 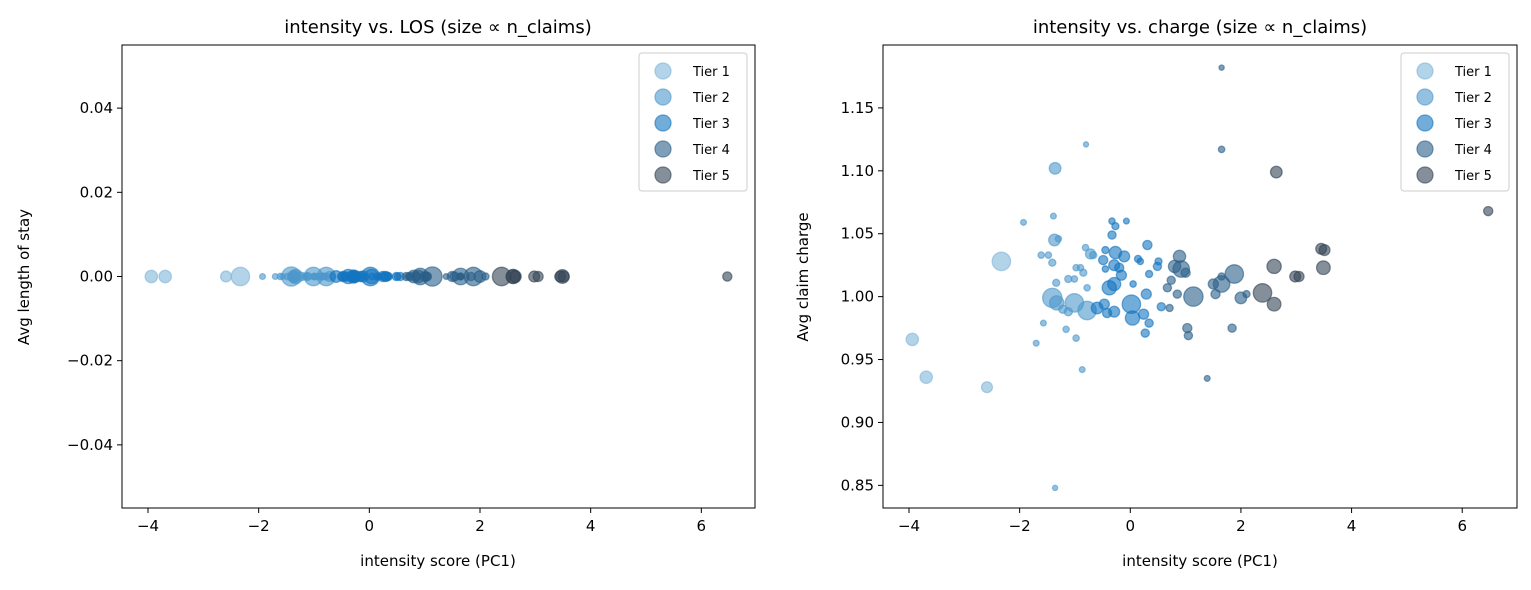 I want to click on x-tick-label: −4, so click(x=909, y=526).